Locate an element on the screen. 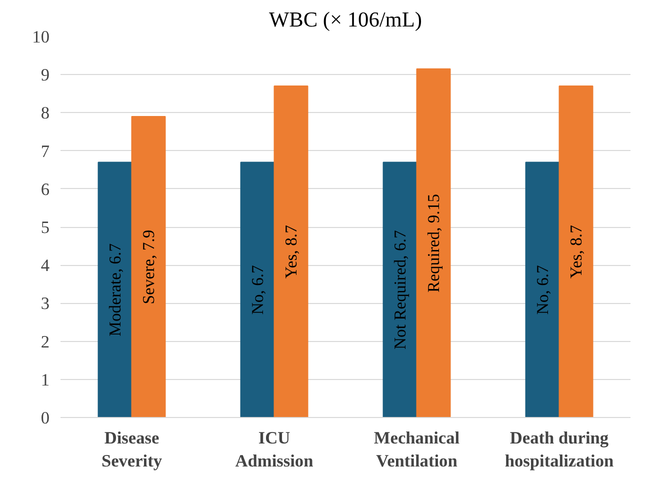 Image resolution: width=646 pixels, height=479 pixels. data-label: Moderate, 6.7 is located at coordinates (115, 289).